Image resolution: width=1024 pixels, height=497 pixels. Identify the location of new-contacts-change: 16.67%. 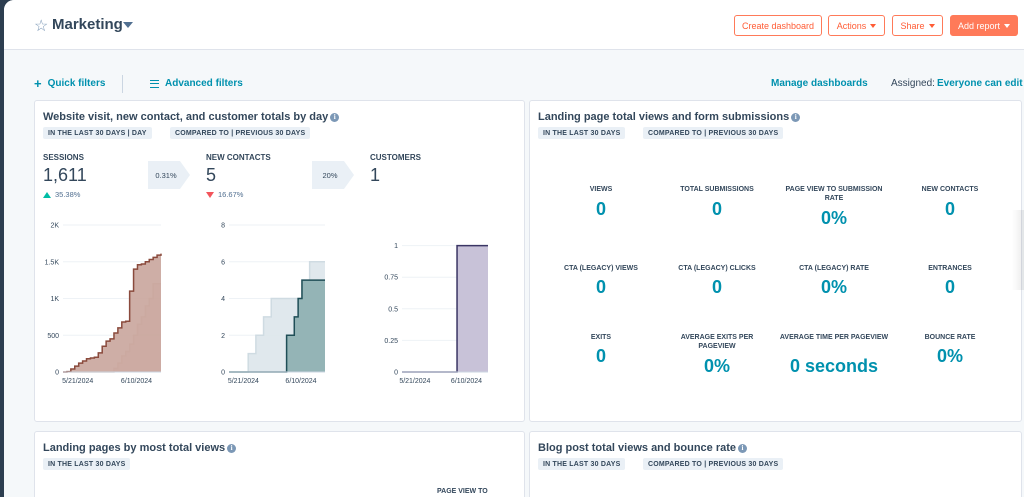
(224, 194).